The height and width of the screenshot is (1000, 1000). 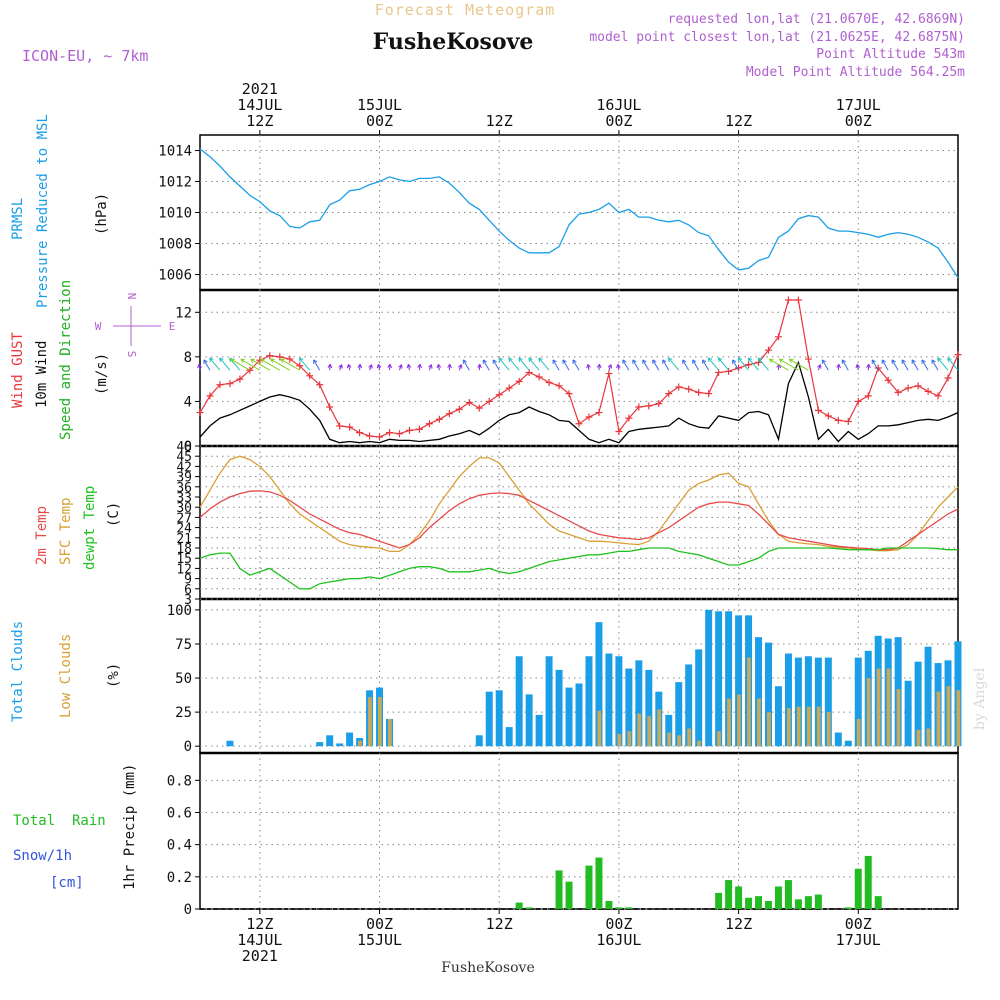 I want to click on bottom-time-label: 16JUL, so click(x=618, y=940).